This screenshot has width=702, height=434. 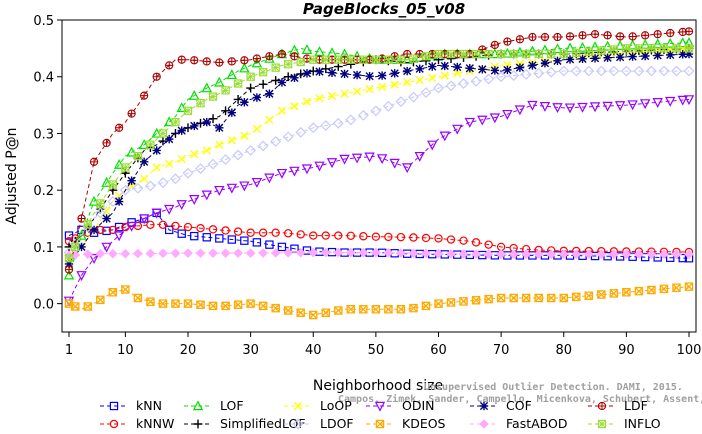 I want to click on legend-marker-kdeos, so click(x=380, y=424).